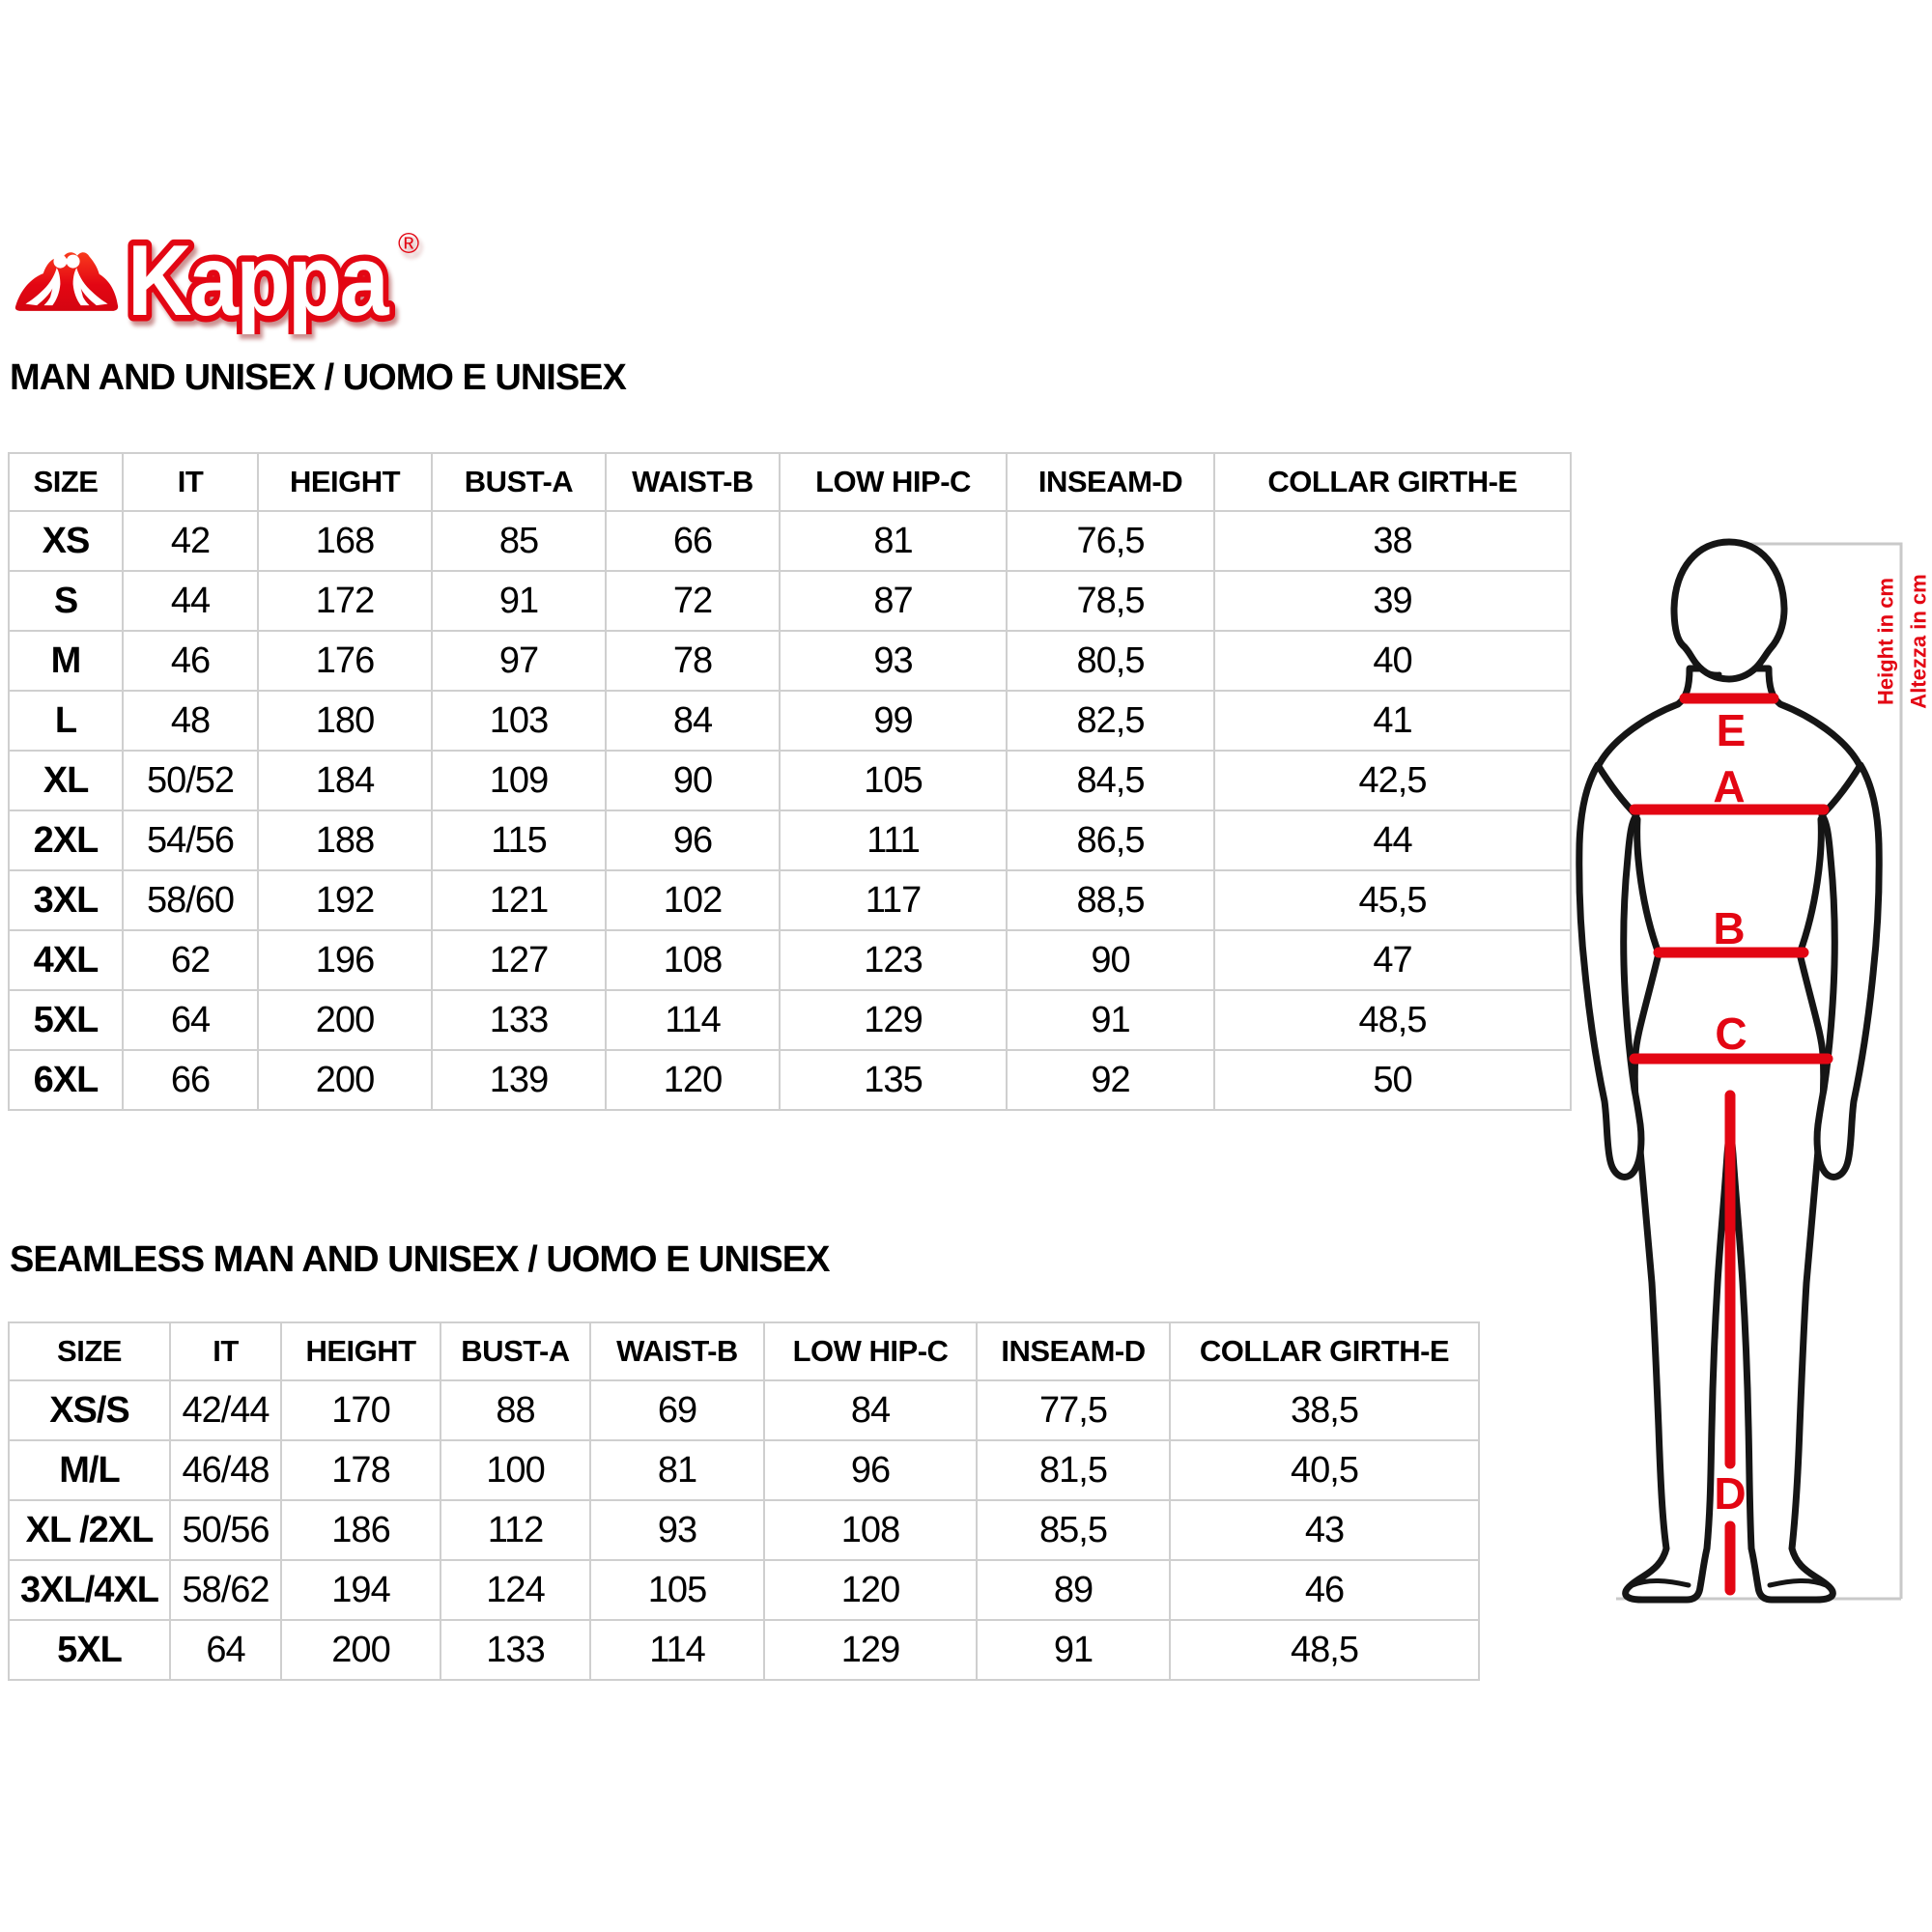 The width and height of the screenshot is (1932, 1932). I want to click on omini-left-body, so click(43, 287).